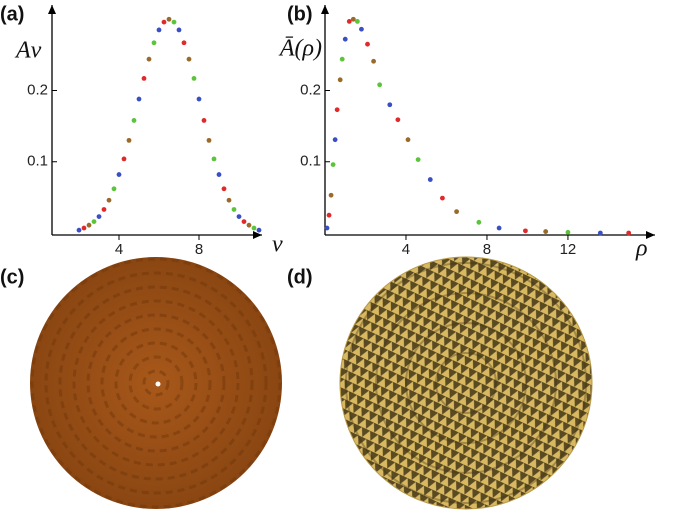 The height and width of the screenshot is (515, 679). Describe the element at coordinates (300, 277) in the screenshot. I see `panel-label: (d)` at that location.